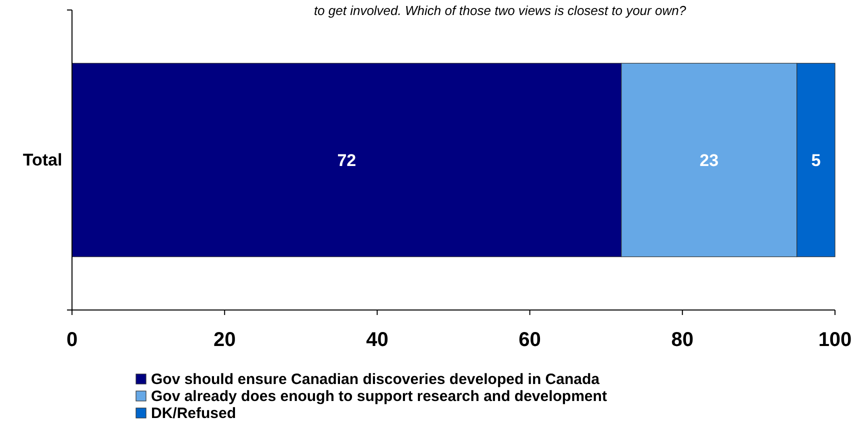  What do you see at coordinates (709, 160) in the screenshot?
I see `data-label: 23` at bounding box center [709, 160].